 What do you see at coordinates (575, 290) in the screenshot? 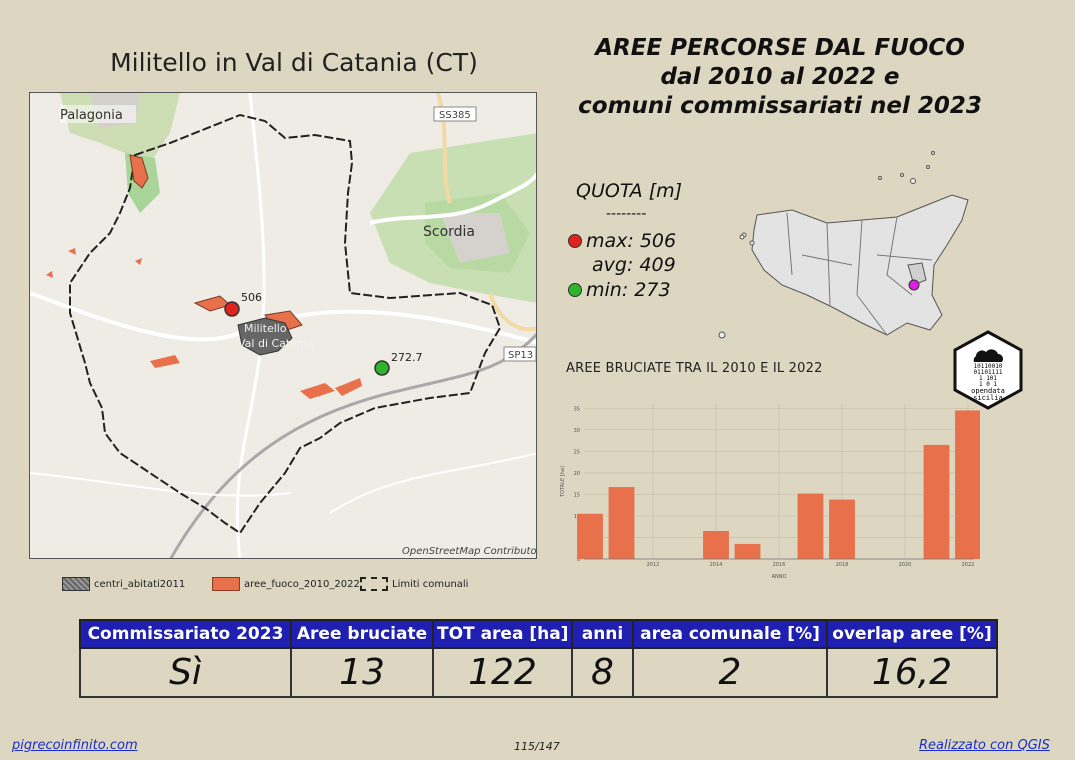
I see `min-dot-icon` at bounding box center [575, 290].